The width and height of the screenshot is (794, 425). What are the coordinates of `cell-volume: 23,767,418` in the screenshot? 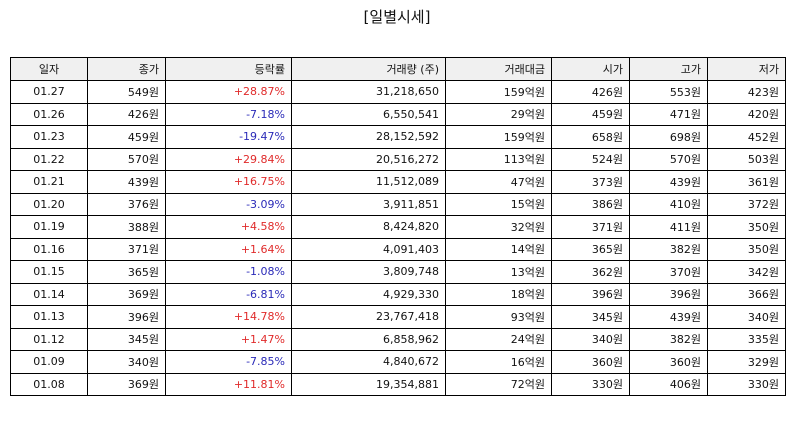 It's located at (368, 317).